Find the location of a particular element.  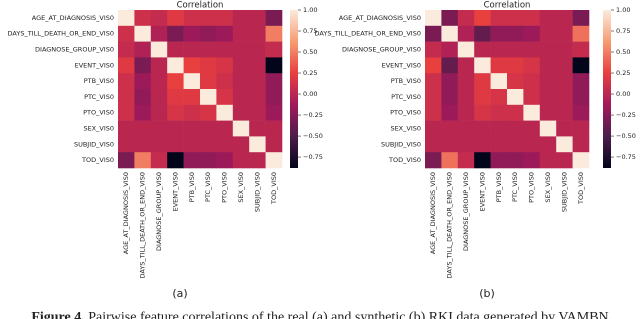

colorbar-tick-label: 0.00 is located at coordinates (310, 94).